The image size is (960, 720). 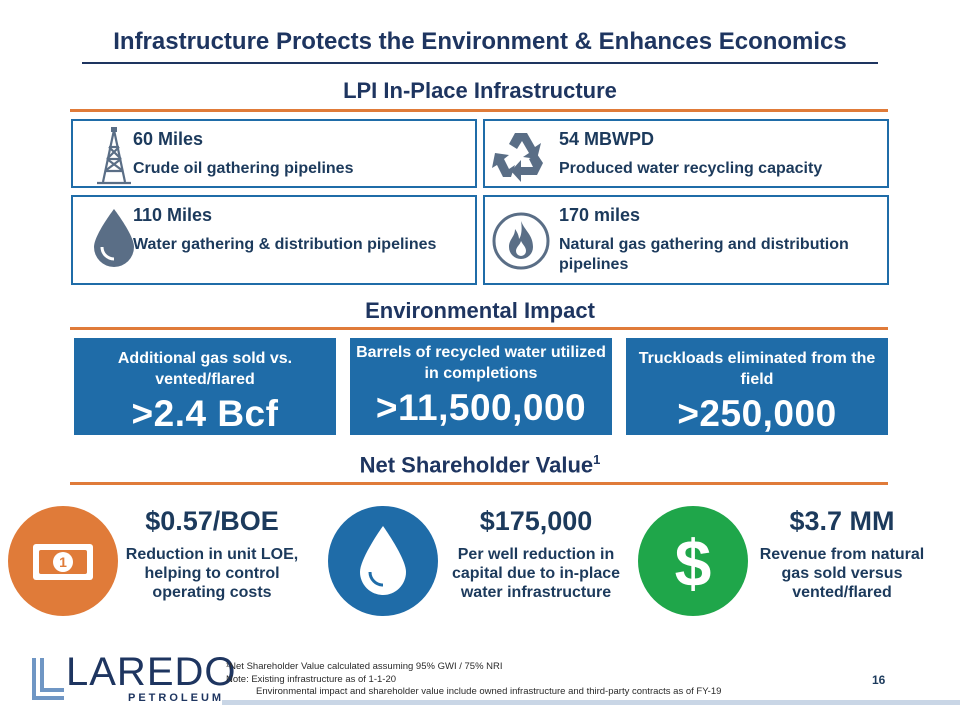 What do you see at coordinates (842, 521) in the screenshot?
I see `shv-value: $3.7 MM` at bounding box center [842, 521].